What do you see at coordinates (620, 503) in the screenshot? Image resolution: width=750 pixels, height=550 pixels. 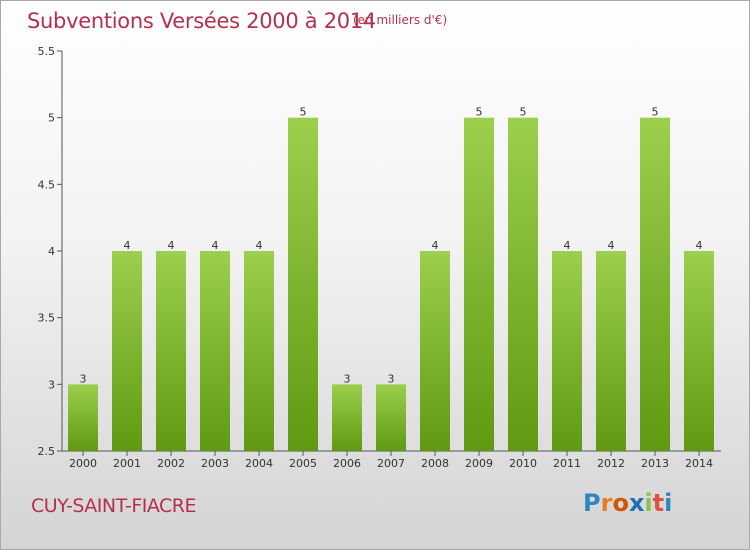 I see `logo-letter: o` at bounding box center [620, 503].